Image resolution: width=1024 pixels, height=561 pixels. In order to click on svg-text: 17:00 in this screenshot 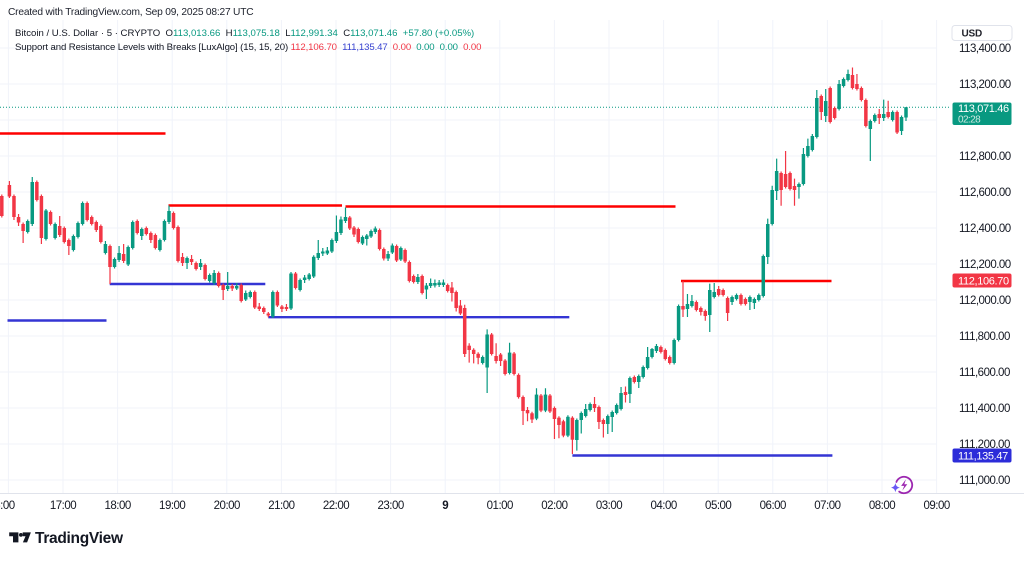, I will do `click(63, 506)`.